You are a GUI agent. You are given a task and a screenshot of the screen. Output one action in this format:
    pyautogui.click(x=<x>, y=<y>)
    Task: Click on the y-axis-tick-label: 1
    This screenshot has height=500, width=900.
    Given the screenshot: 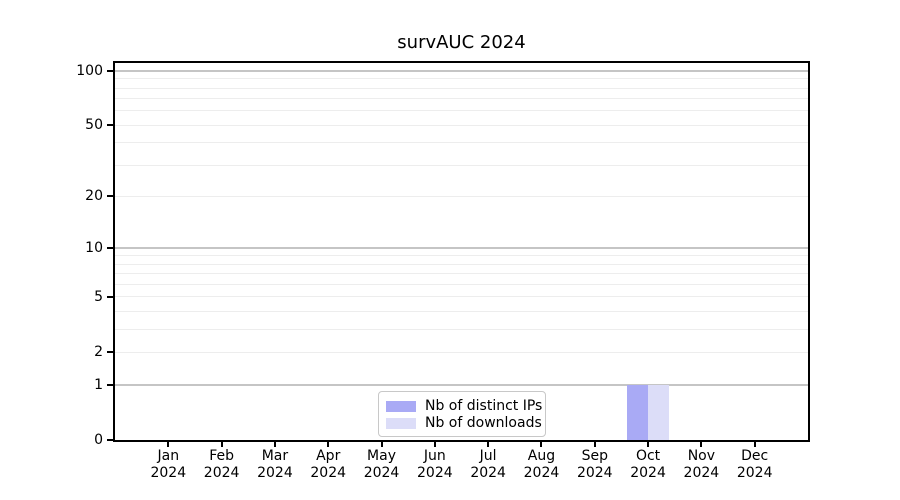 What is the action you would take?
    pyautogui.click(x=98, y=384)
    